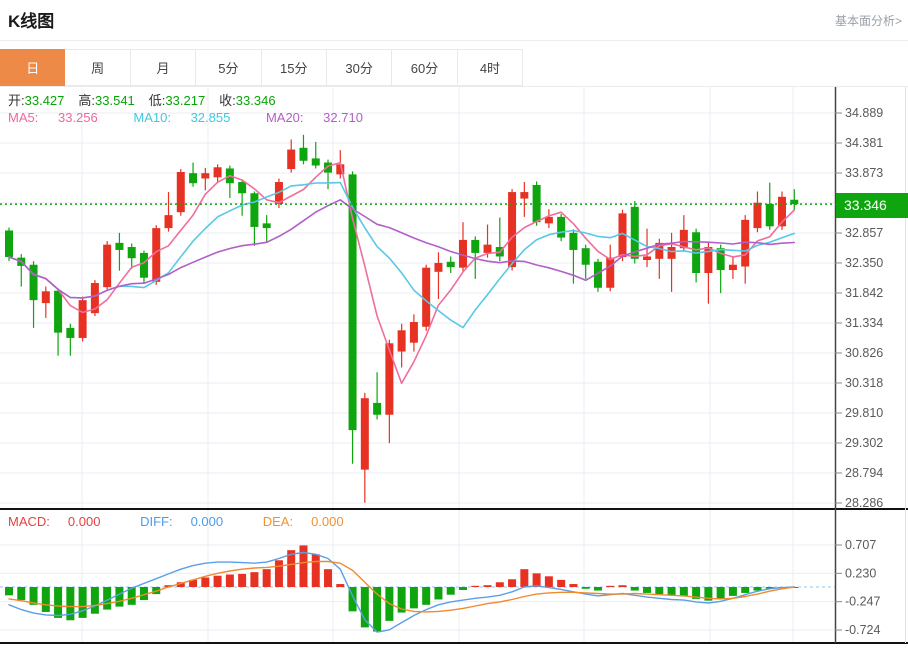 Image resolution: width=908 pixels, height=648 pixels. Describe the element at coordinates (864, 113) in the screenshot. I see `svg-text: 34.889` at that location.